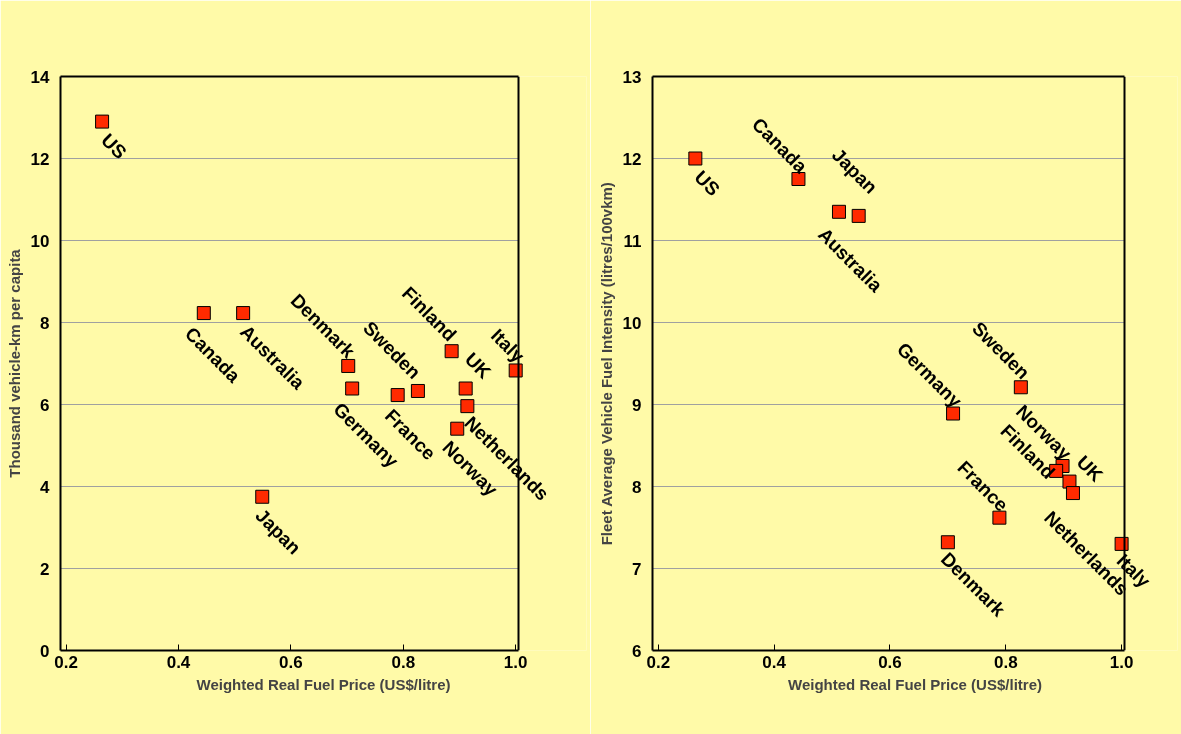  What do you see at coordinates (637, 405) in the screenshot?
I see `y-tick-label: 9` at bounding box center [637, 405].